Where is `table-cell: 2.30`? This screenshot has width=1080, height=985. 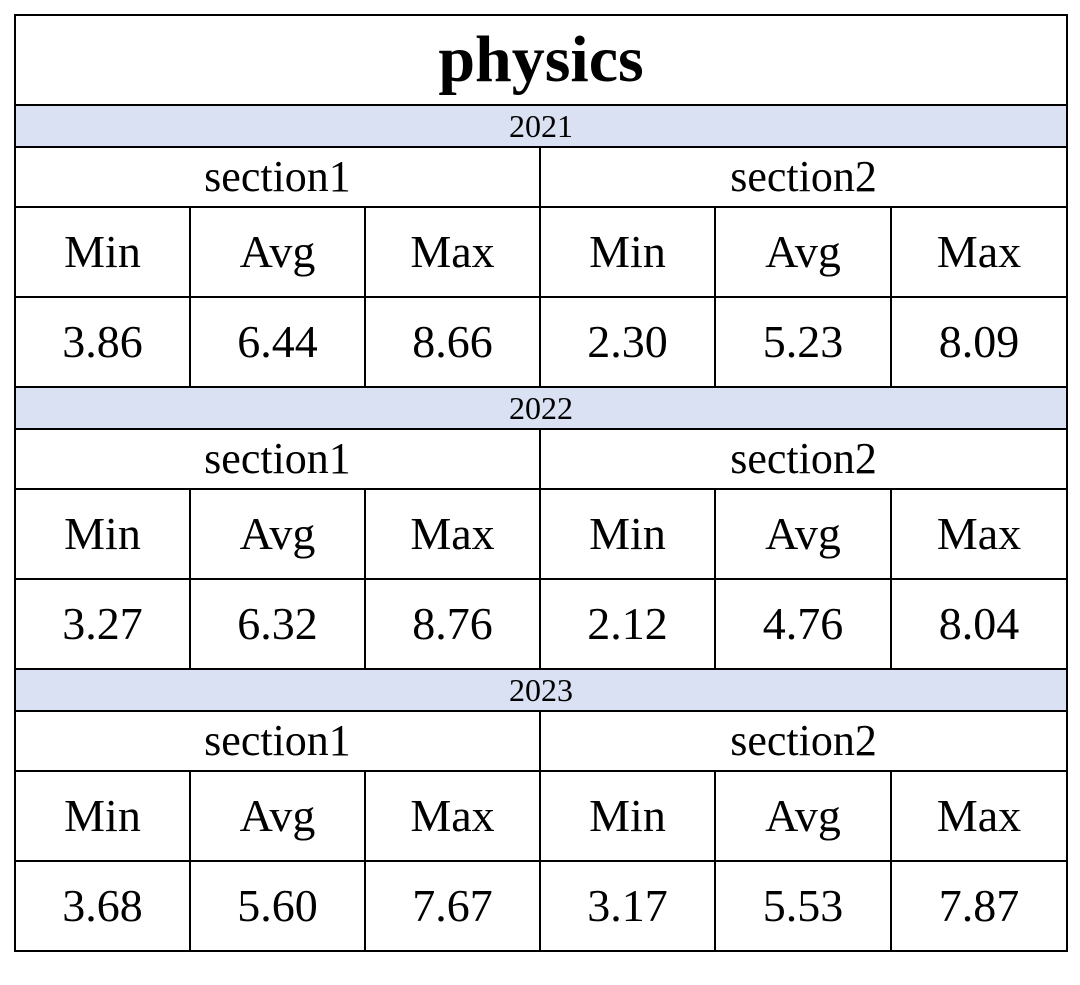
table-cell: 2.30 is located at coordinates (627, 342).